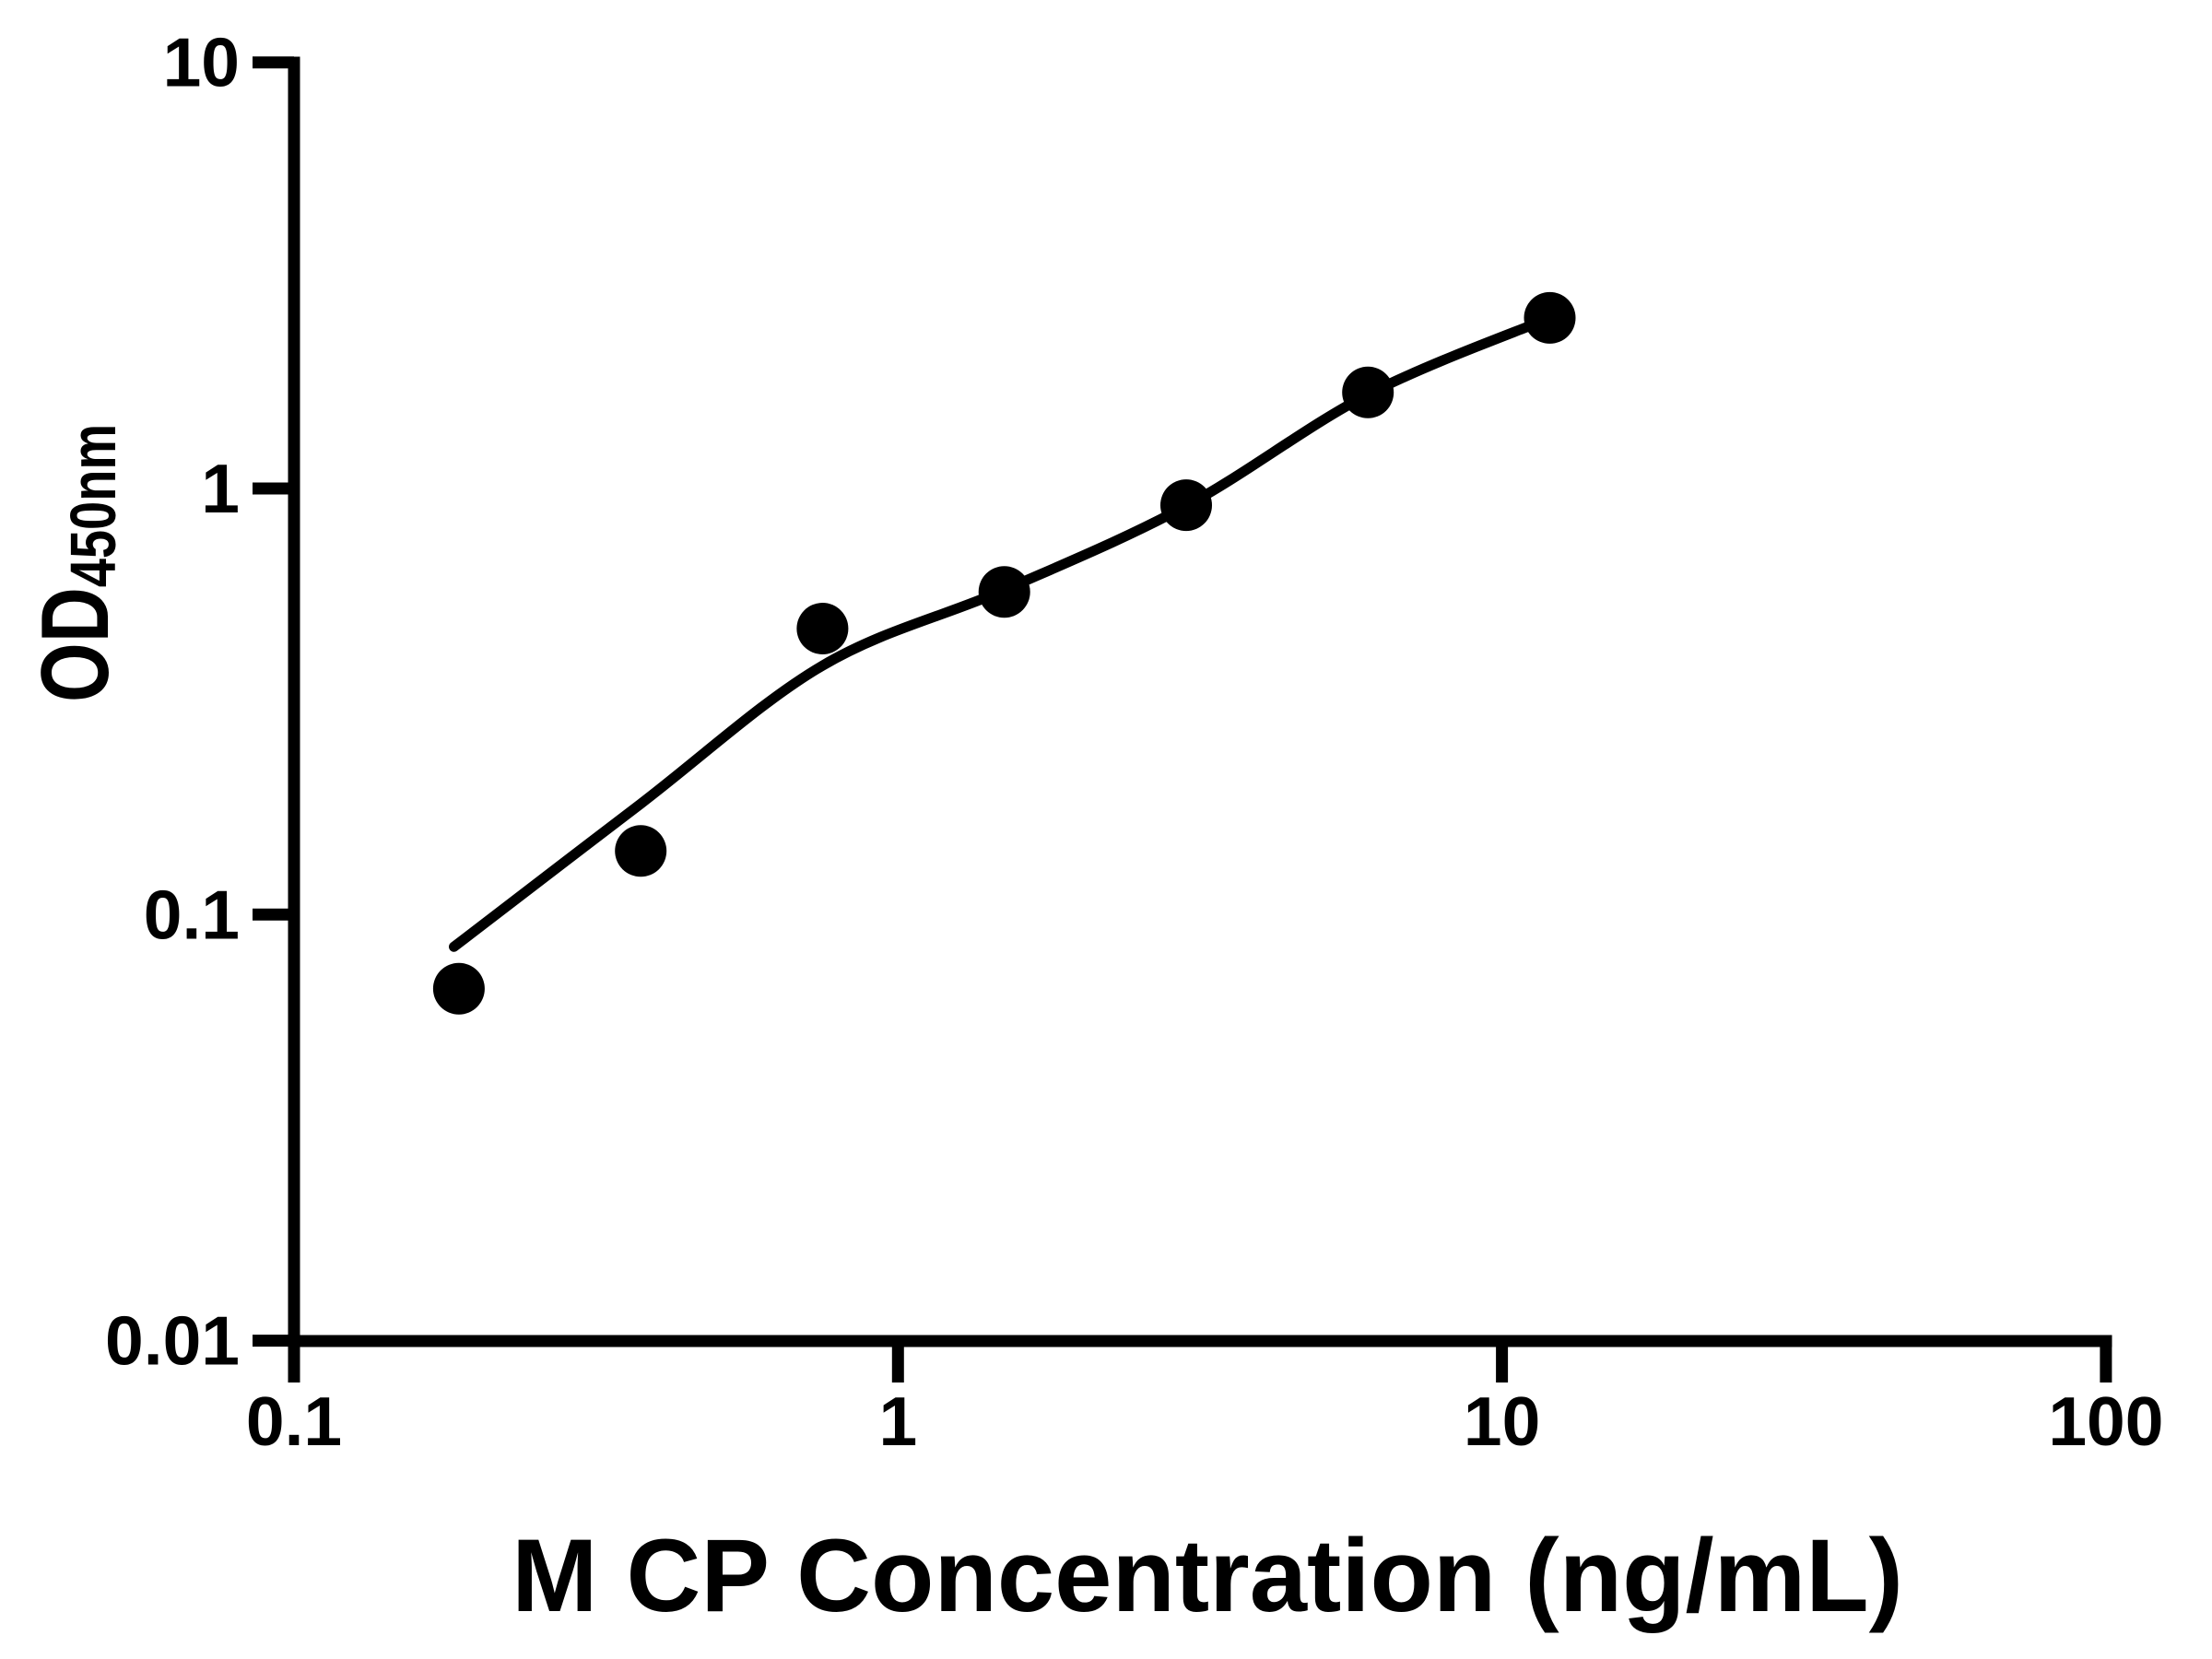 This screenshot has height=1659, width=2212. What do you see at coordinates (201, 62) in the screenshot?
I see `y-tick-label: 10` at bounding box center [201, 62].